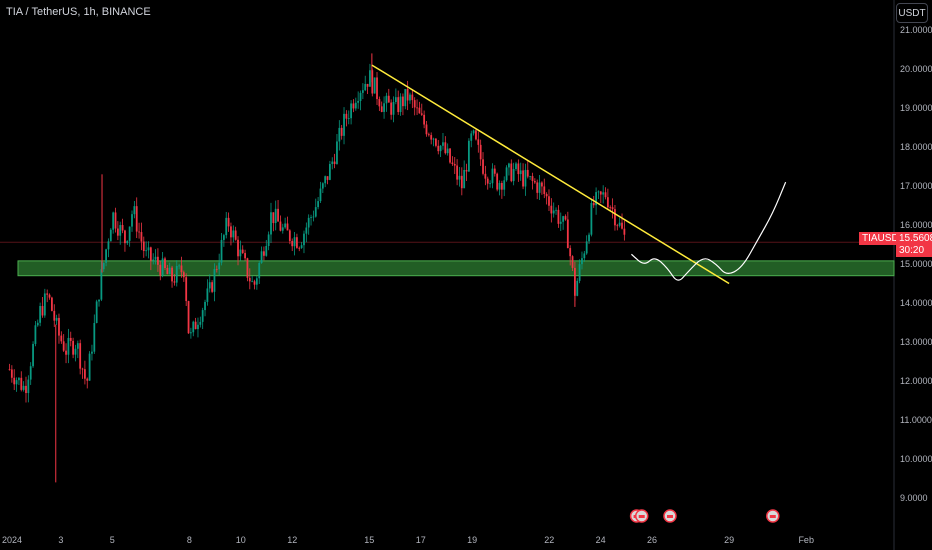  Describe the element at coordinates (421, 540) in the screenshot. I see `x-tick-label: 17` at that location.